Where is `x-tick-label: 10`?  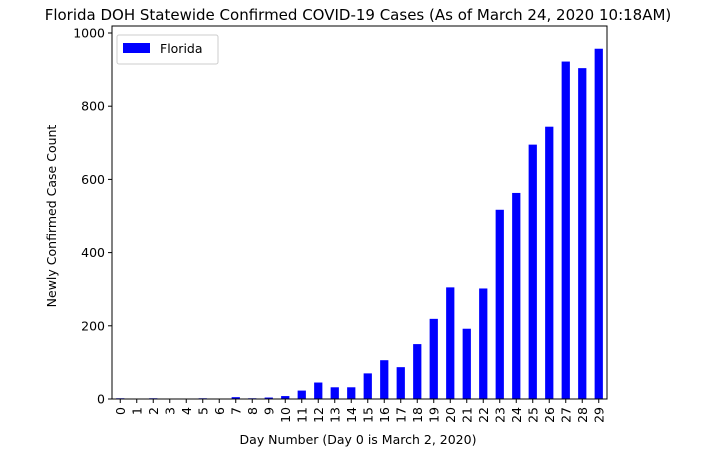 x-tick-label: 10 is located at coordinates (285, 415).